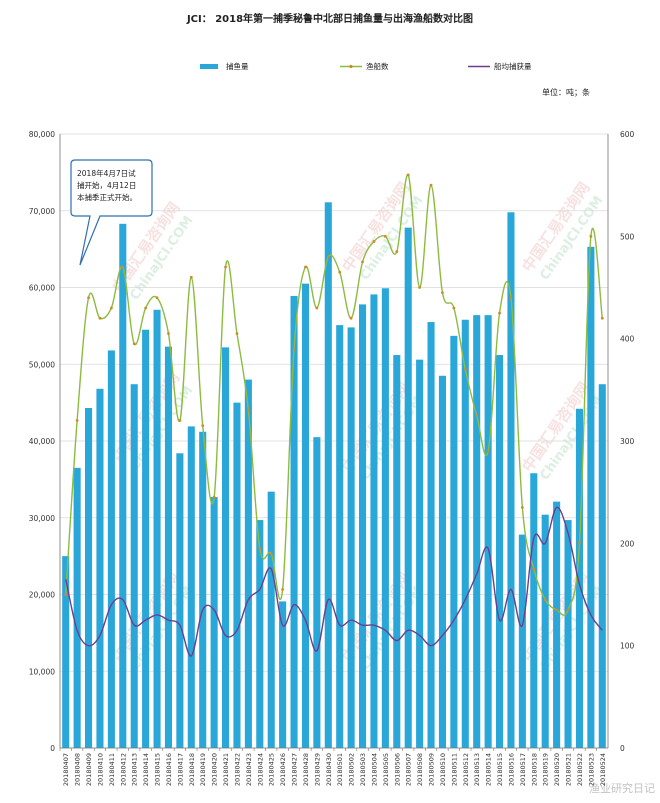 The height and width of the screenshot is (803, 660). Describe the element at coordinates (42, 441) in the screenshot. I see `y-left-tick-label: 40,000` at that location.